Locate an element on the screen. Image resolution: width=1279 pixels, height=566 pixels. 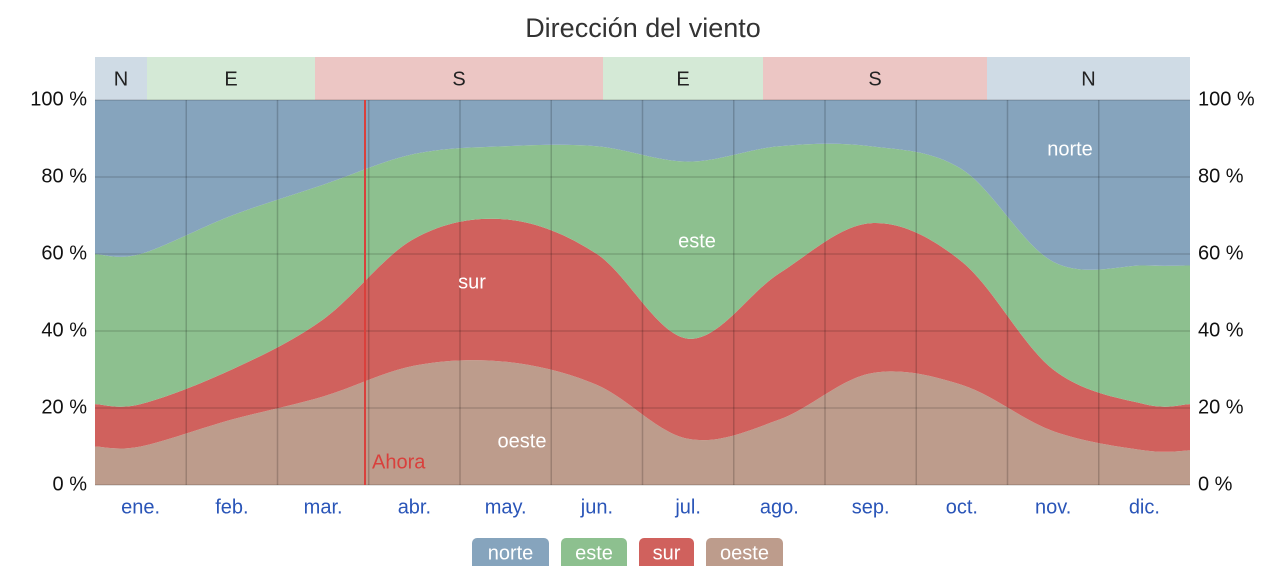
legend-label: sur is located at coordinates (667, 553).